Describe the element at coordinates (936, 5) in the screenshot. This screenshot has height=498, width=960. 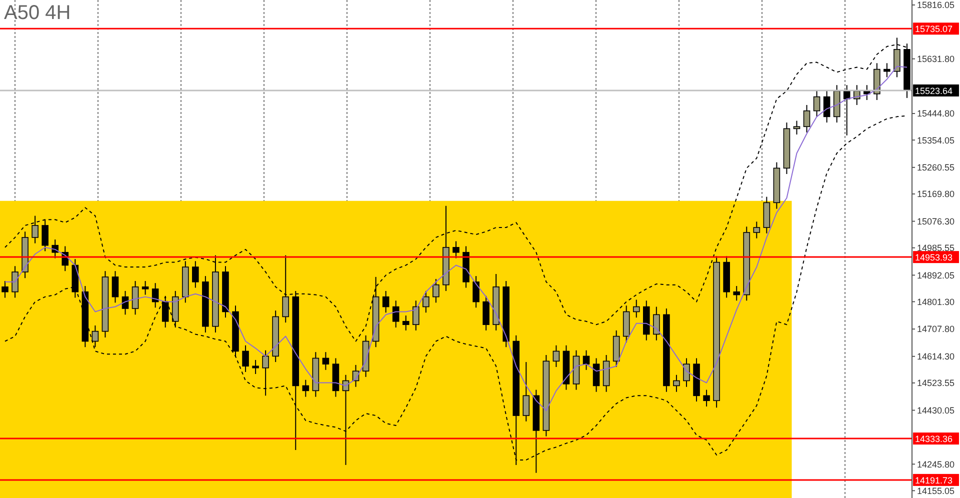
I see `y-tick-label: 15816.05` at that location.